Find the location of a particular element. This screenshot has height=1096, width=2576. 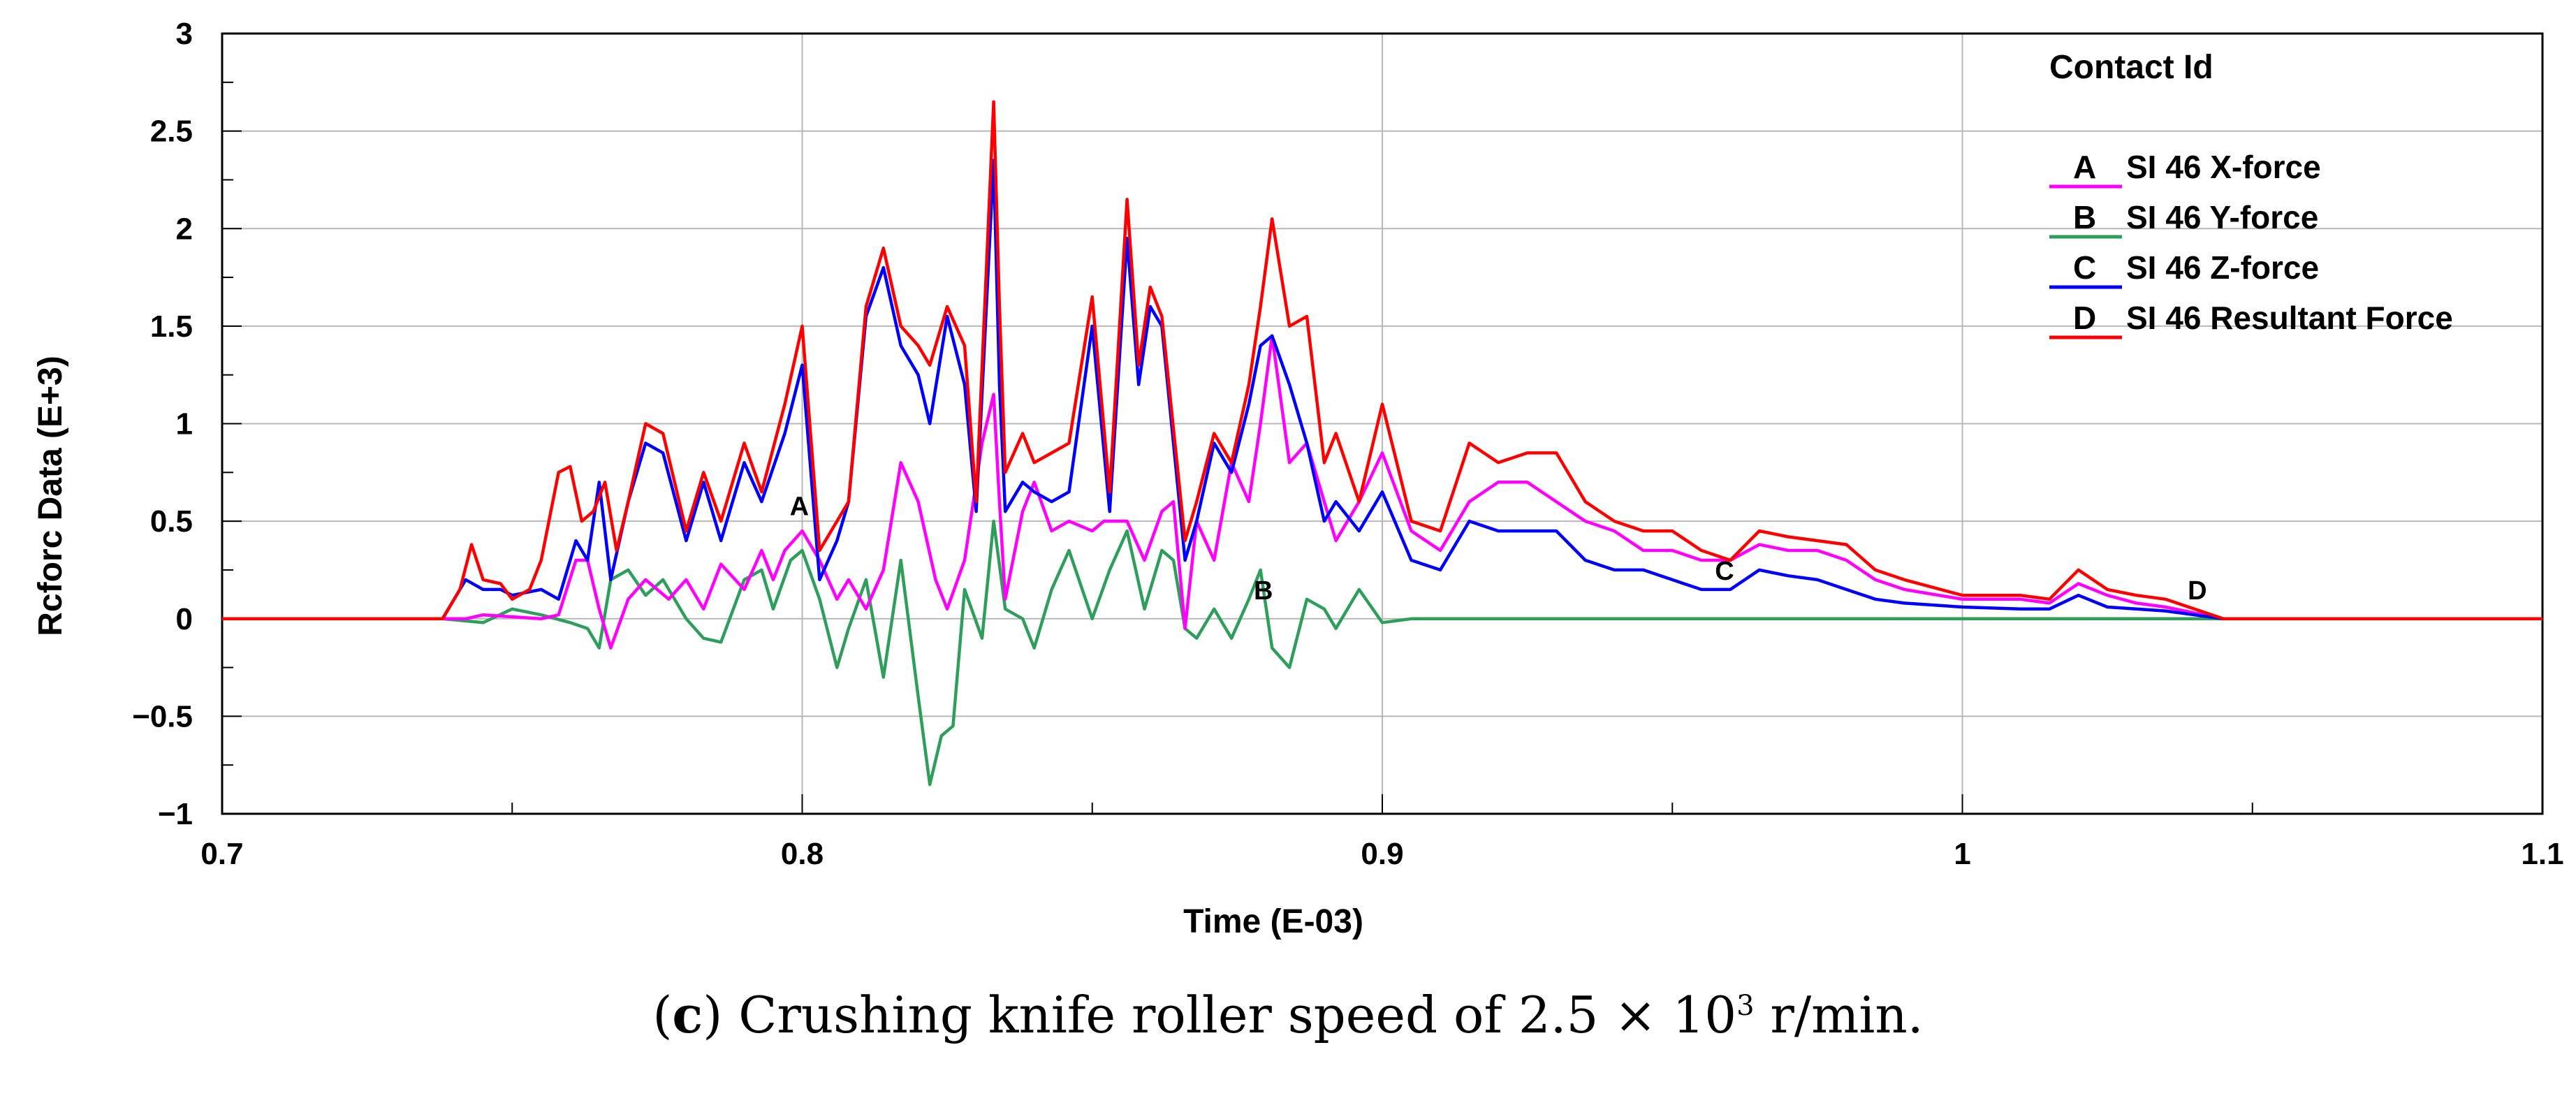

legend-letter-a: A is located at coordinates (2084, 167).